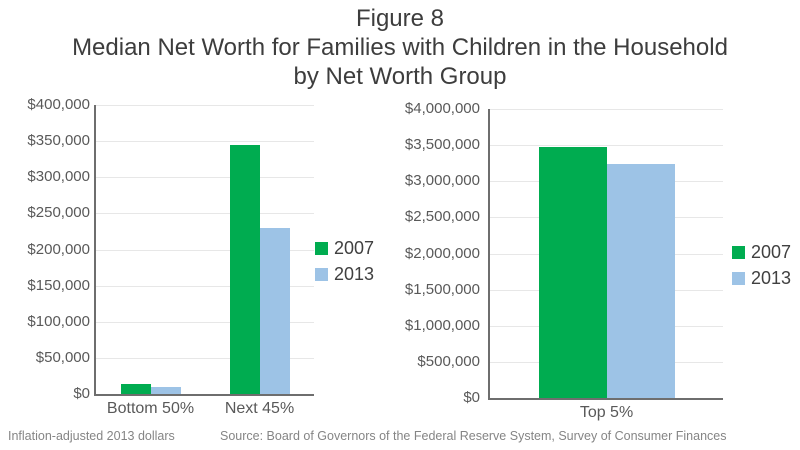  What do you see at coordinates (58, 176) in the screenshot?
I see `y-axis-tick-label: $300,000` at bounding box center [58, 176].